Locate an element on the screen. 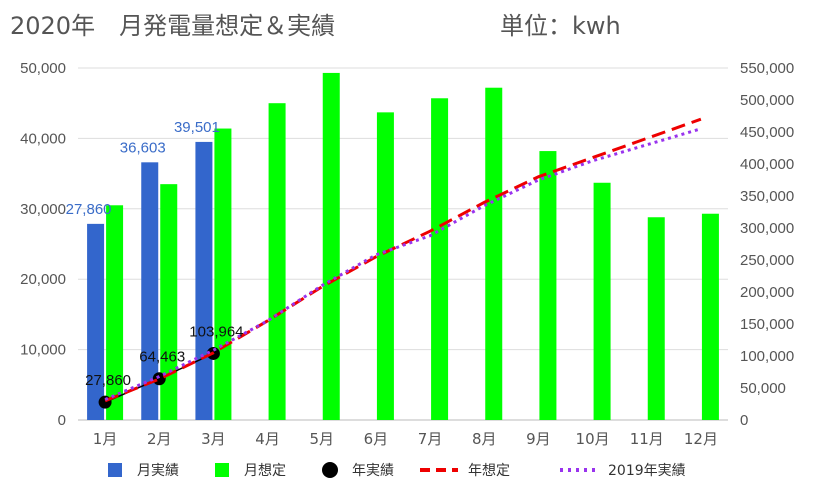 The height and width of the screenshot is (497, 819). x-tick-label: 7月 is located at coordinates (430, 439).